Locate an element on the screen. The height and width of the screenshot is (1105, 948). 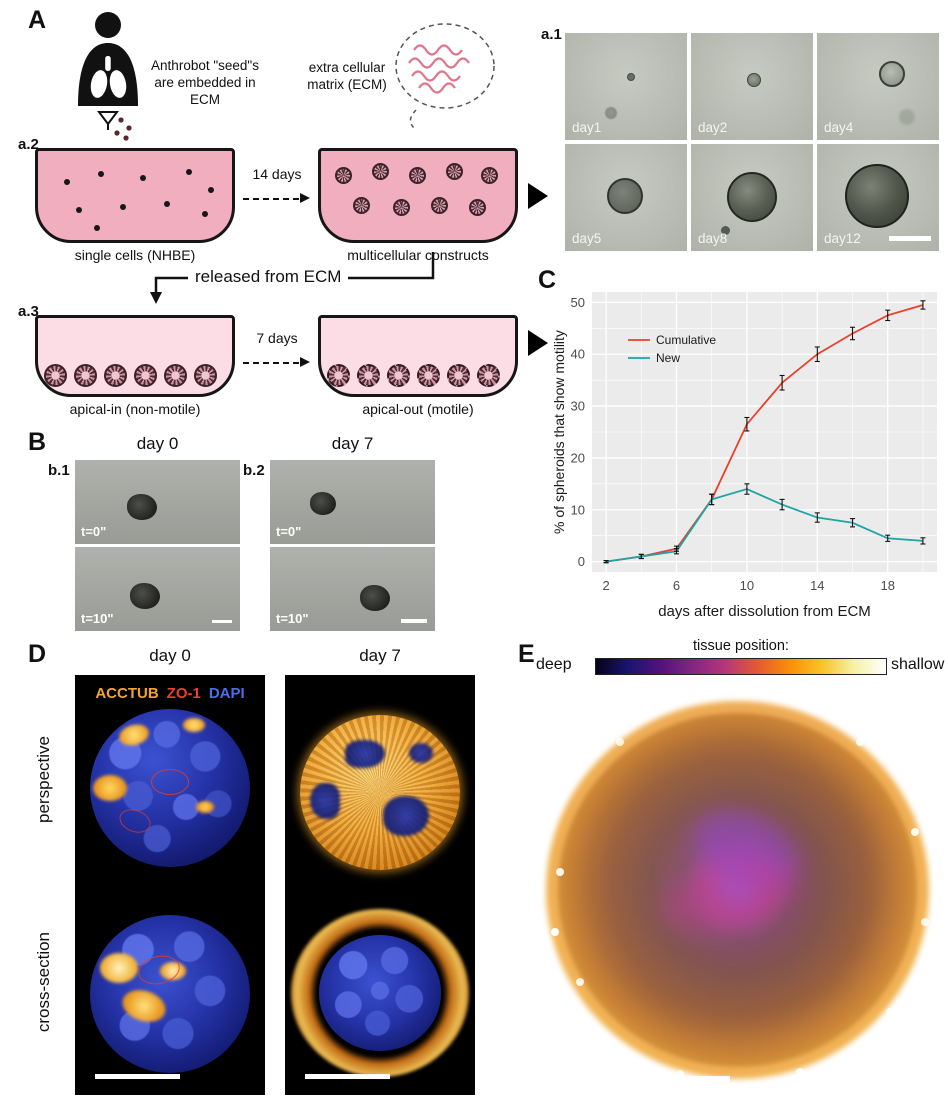
micrograph-day5: day5 is located at coordinates (626, 197).